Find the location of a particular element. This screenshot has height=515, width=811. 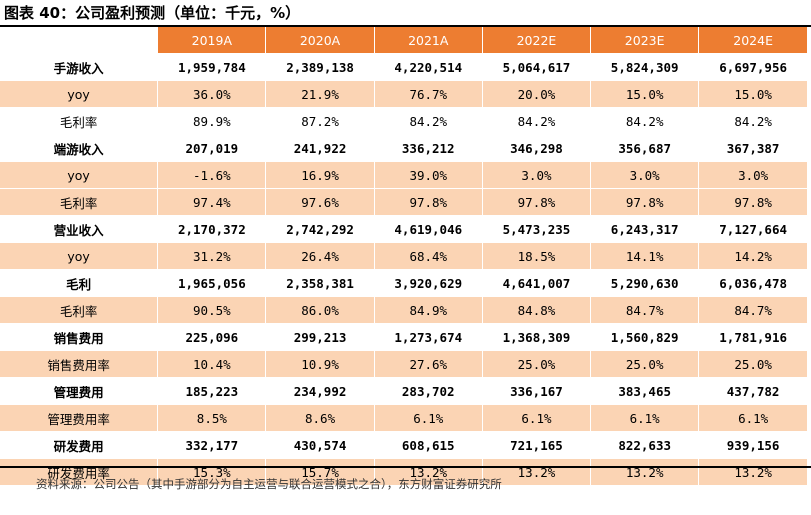

table-cell: 2,170,372 is located at coordinates (211, 229).